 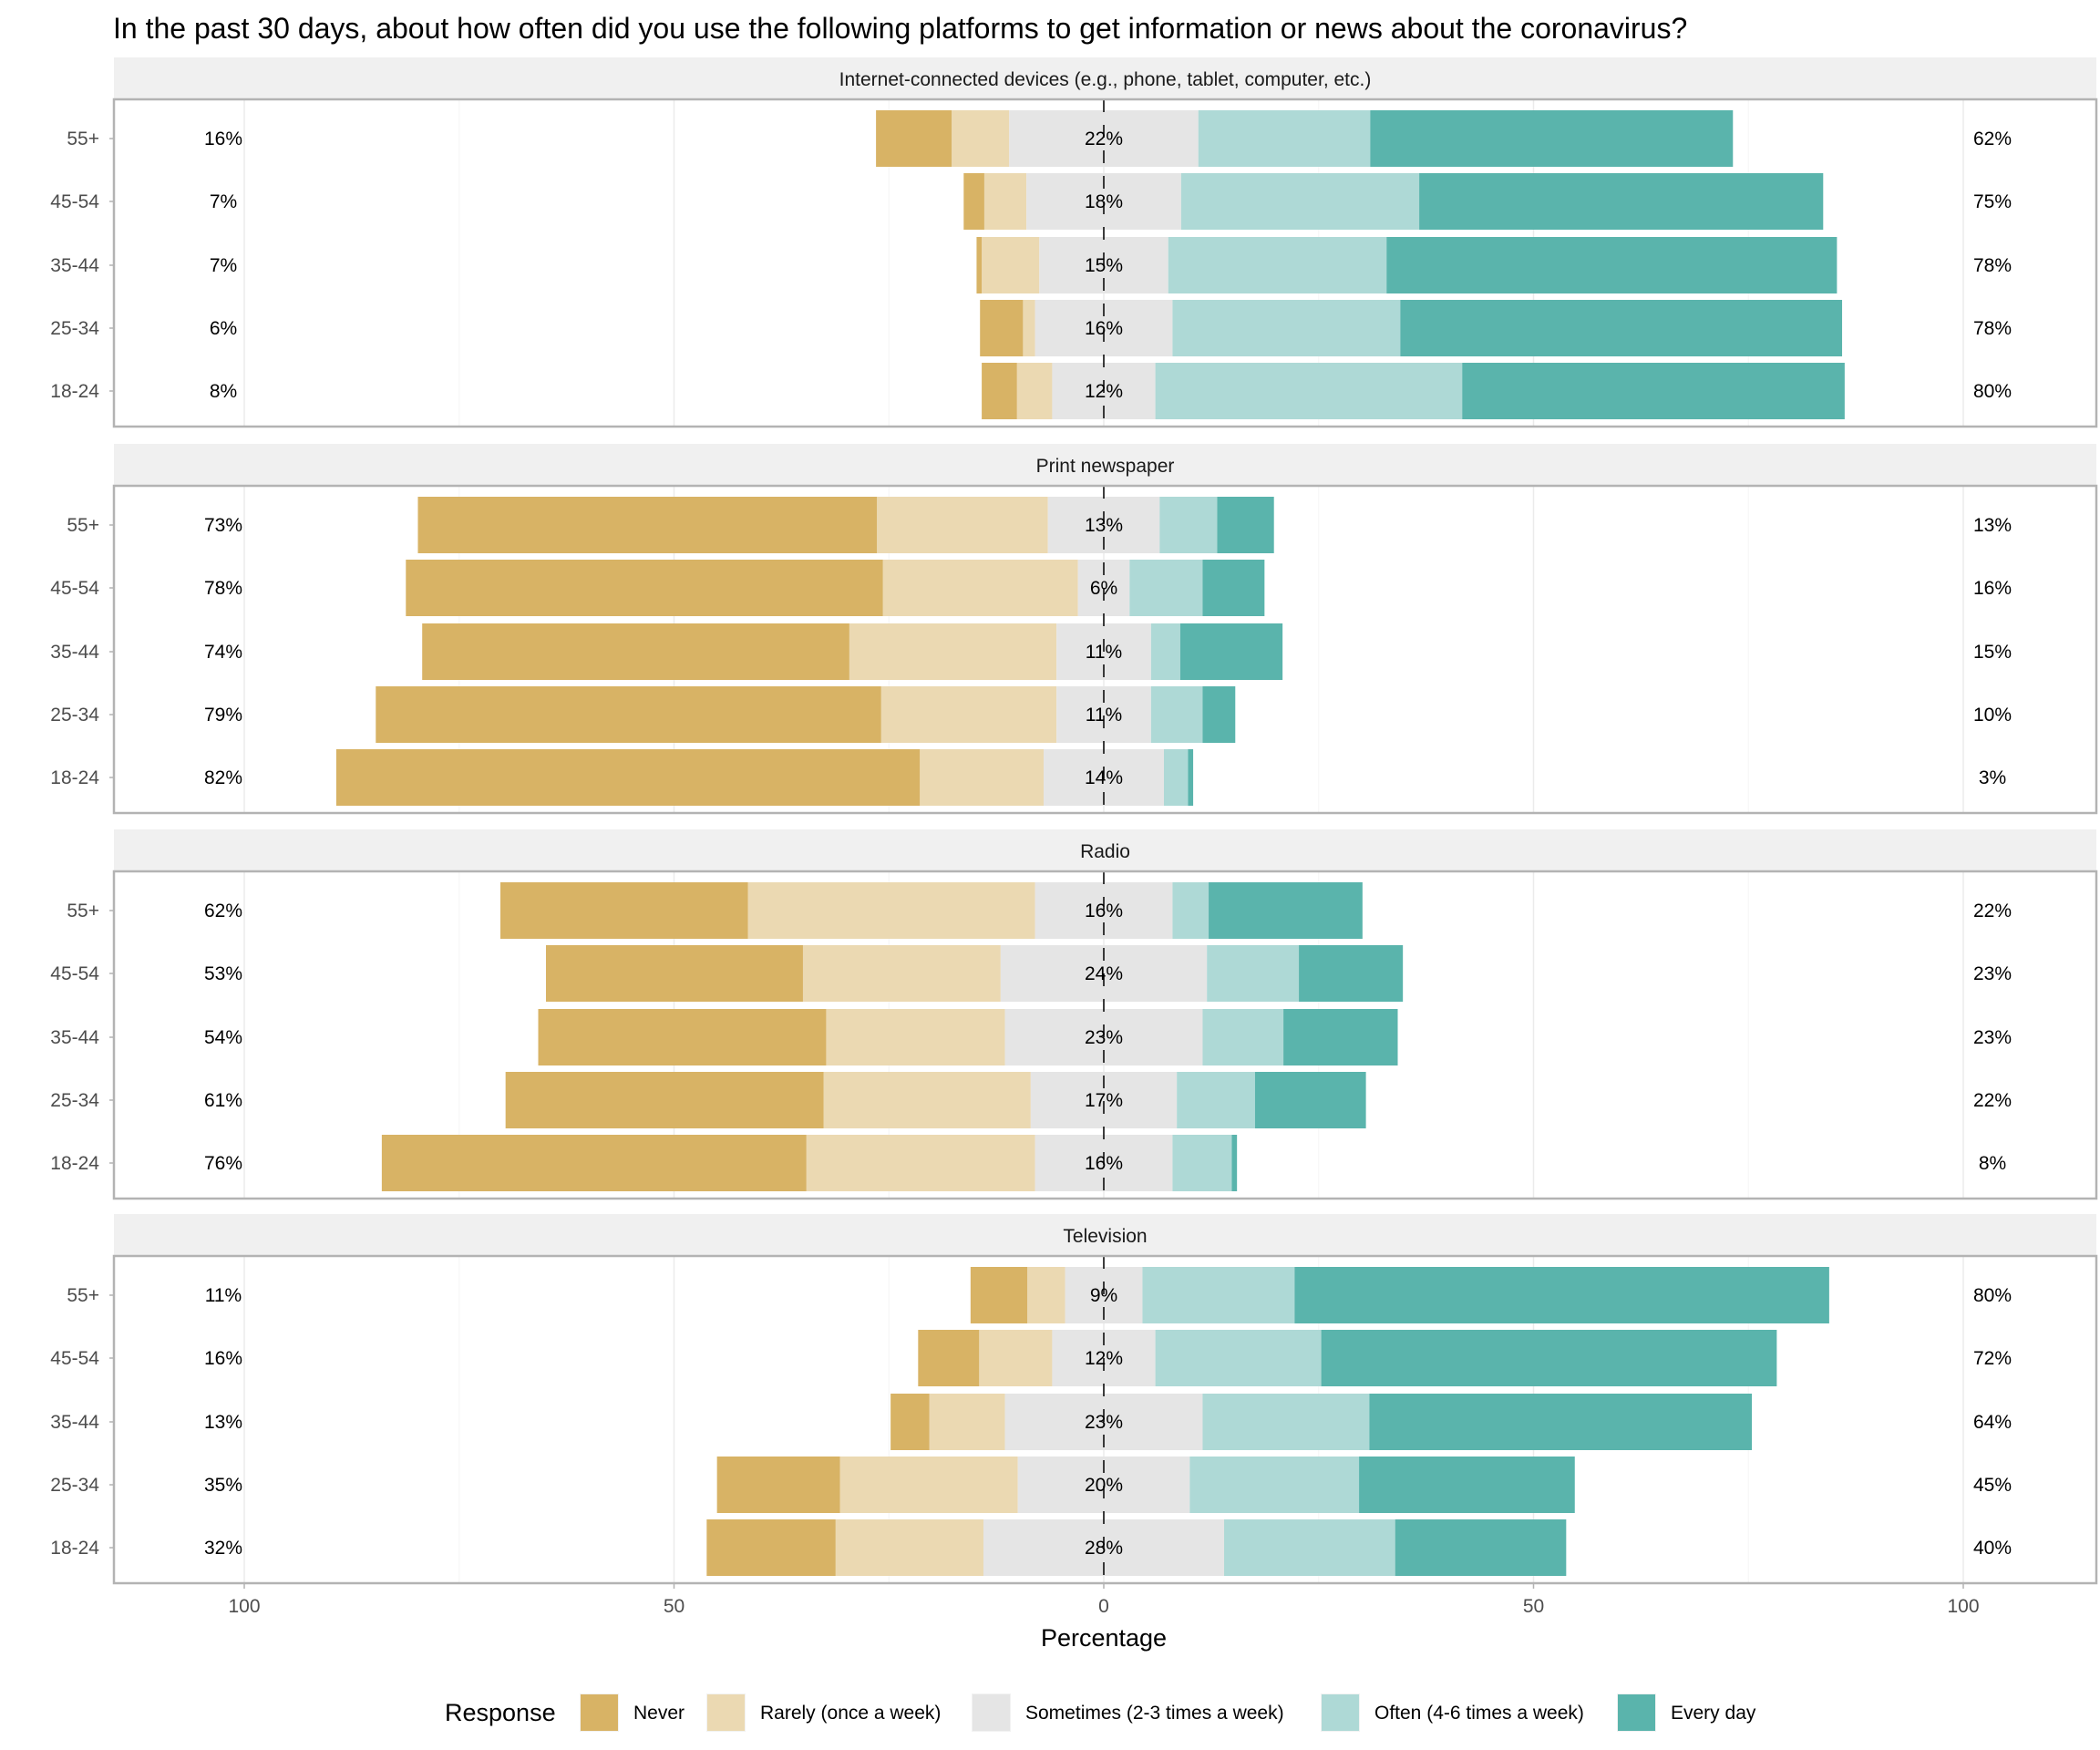 What do you see at coordinates (223, 1422) in the screenshot?
I see `low-percent-label: 13%` at bounding box center [223, 1422].